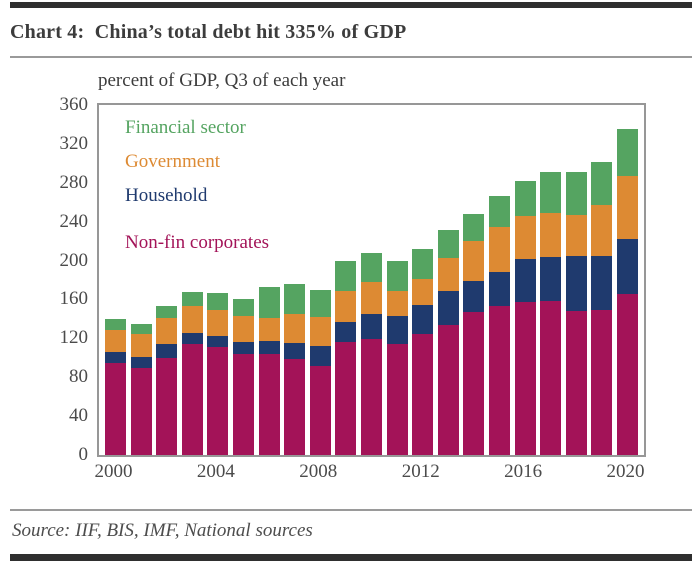 The width and height of the screenshot is (700, 568). Describe the element at coordinates (351, 557) in the screenshot. I see `bottom-rule` at that location.